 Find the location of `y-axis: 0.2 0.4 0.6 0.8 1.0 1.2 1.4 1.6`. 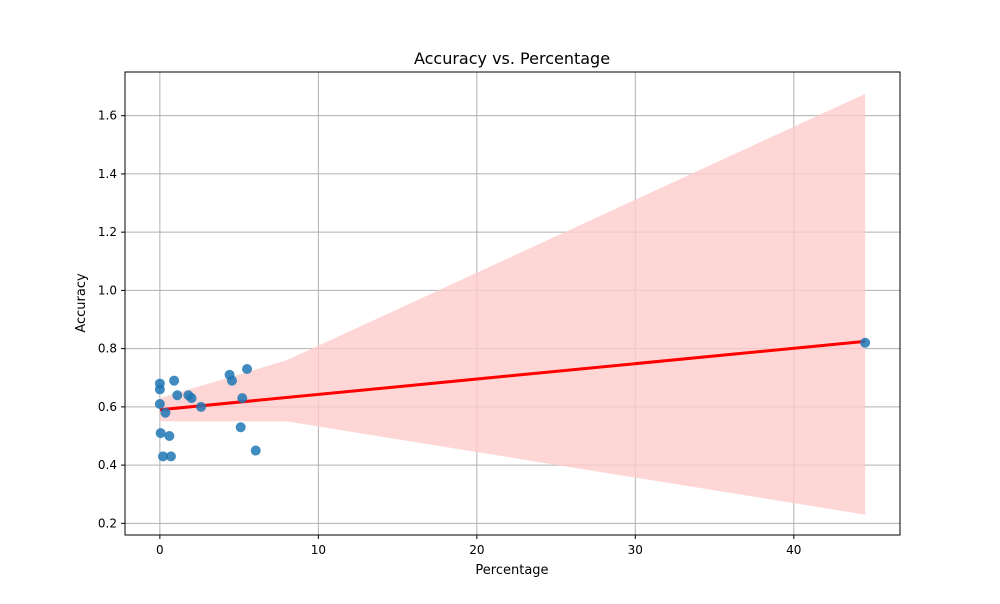

y-axis: 0.2 0.4 0.6 0.8 1.0 1.2 1.4 1.6 is located at coordinates (111, 319).